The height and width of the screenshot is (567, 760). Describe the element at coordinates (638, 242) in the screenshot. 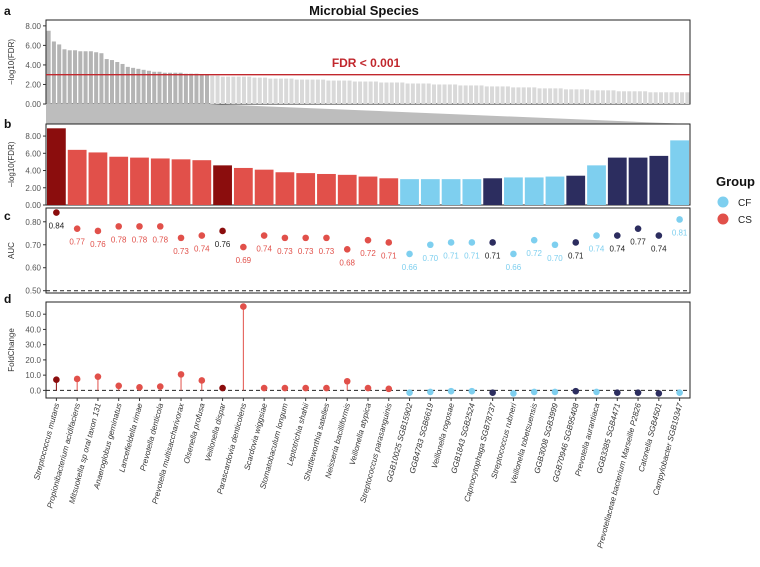

I see `auc-value-label: 0.77` at that location.